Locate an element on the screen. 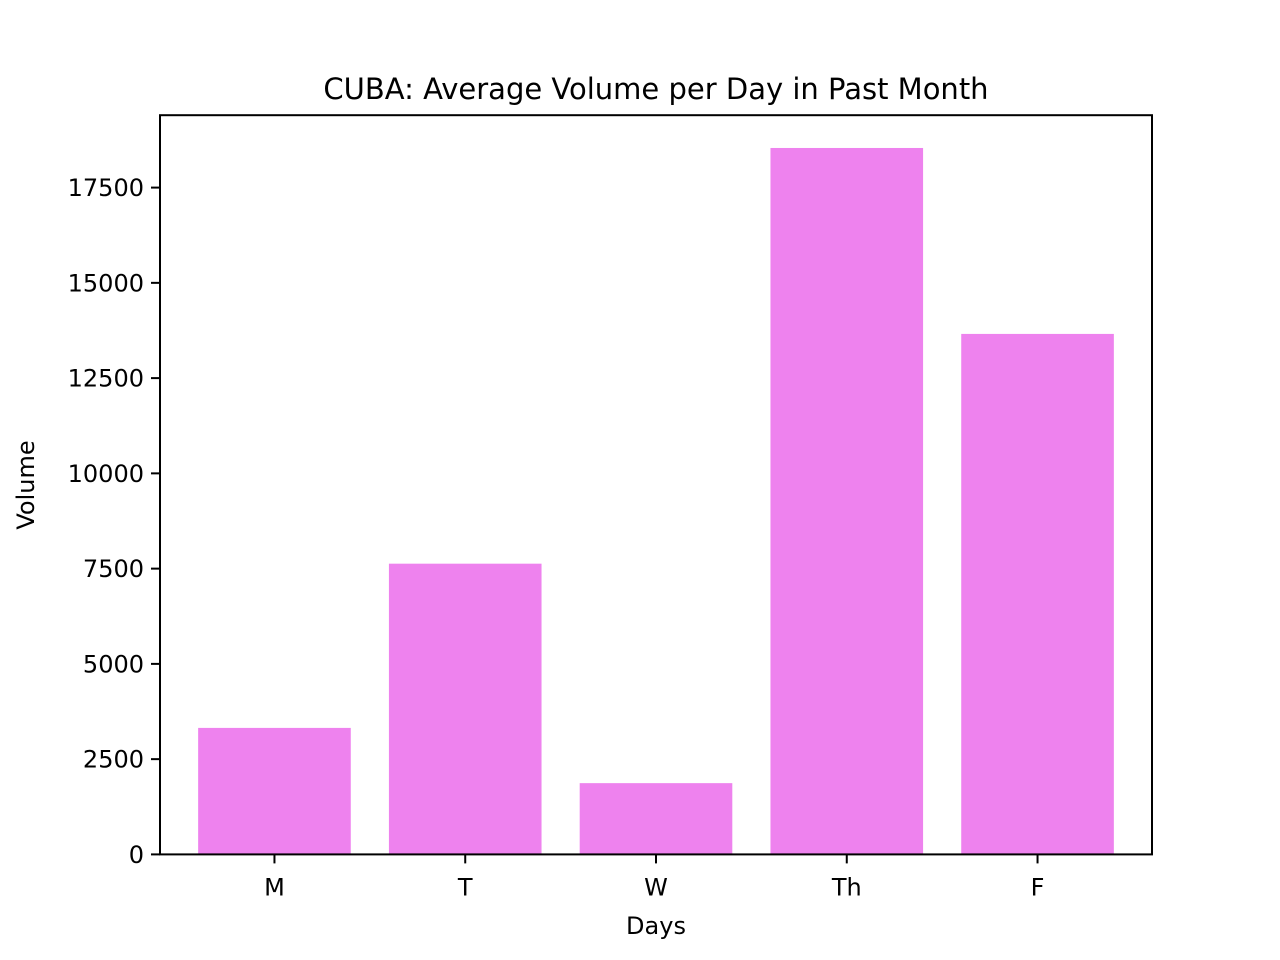  y-tick-label: 10000 is located at coordinates (106, 474).